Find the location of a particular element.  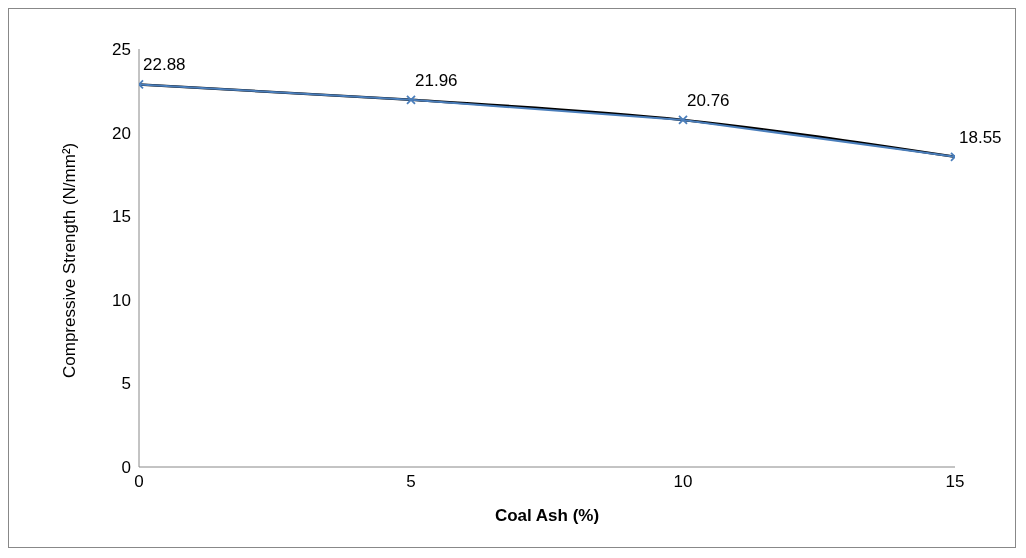

data-label: 18.55 is located at coordinates (980, 137).